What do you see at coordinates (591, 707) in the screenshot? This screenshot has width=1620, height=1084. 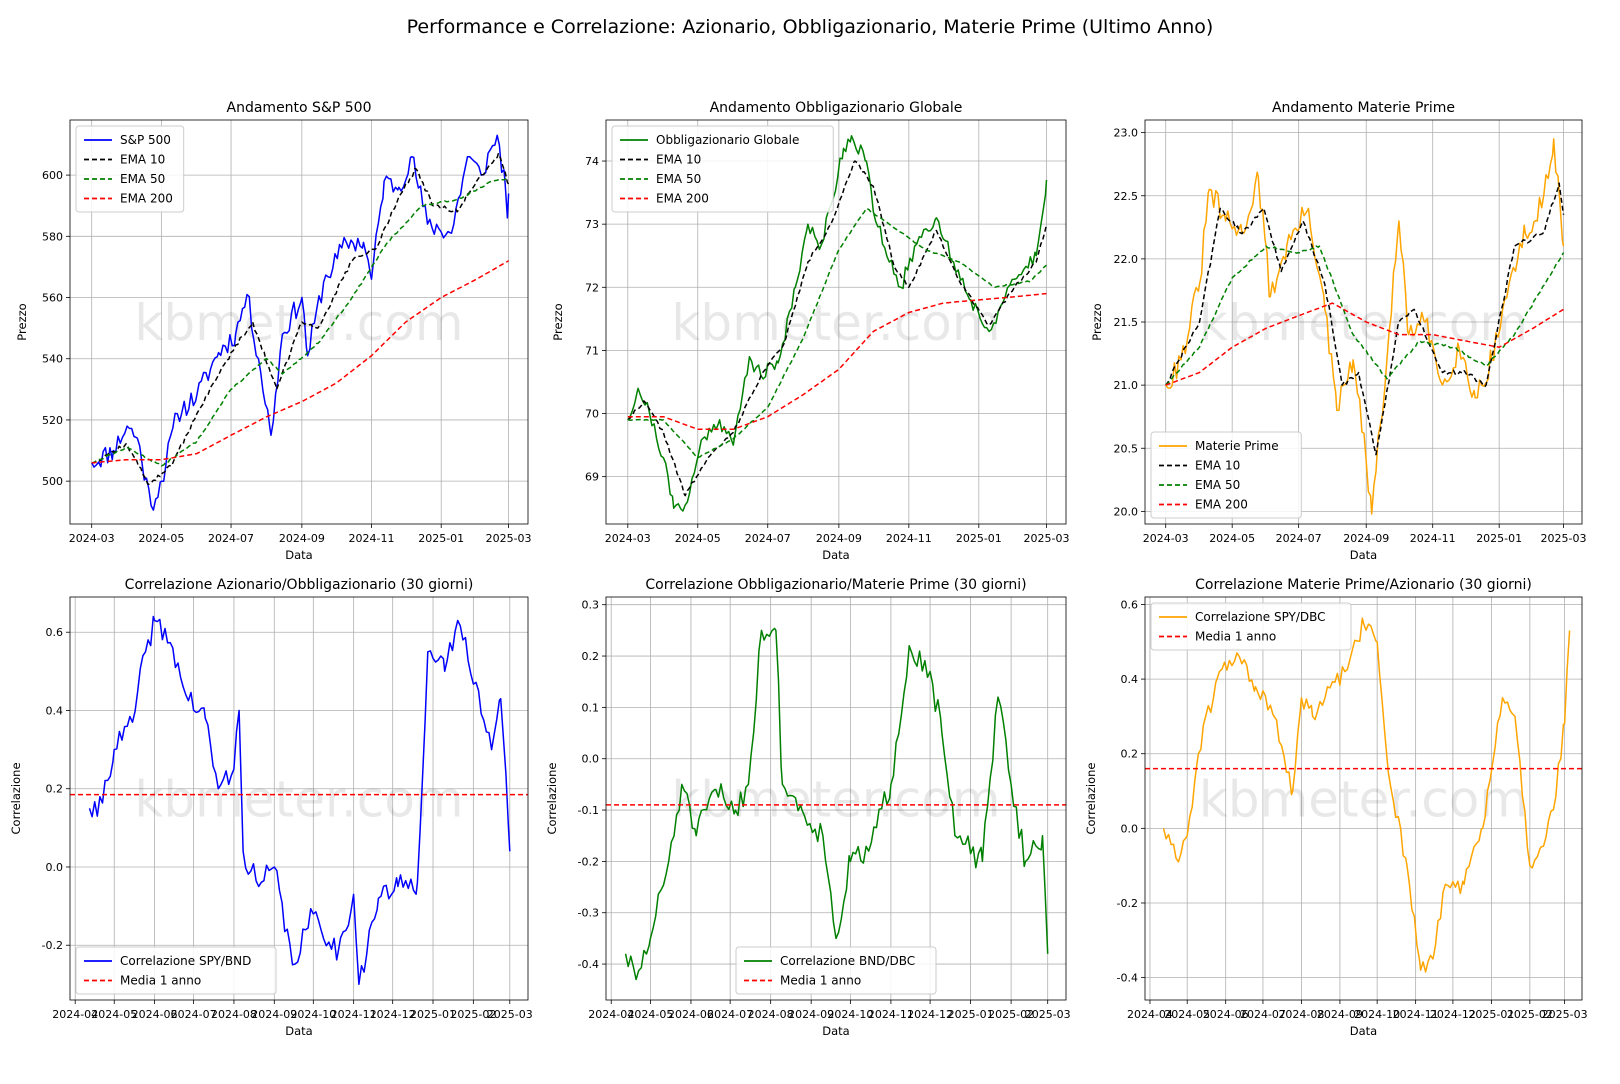 I see `y-tick-label: 0.1` at bounding box center [591, 707].